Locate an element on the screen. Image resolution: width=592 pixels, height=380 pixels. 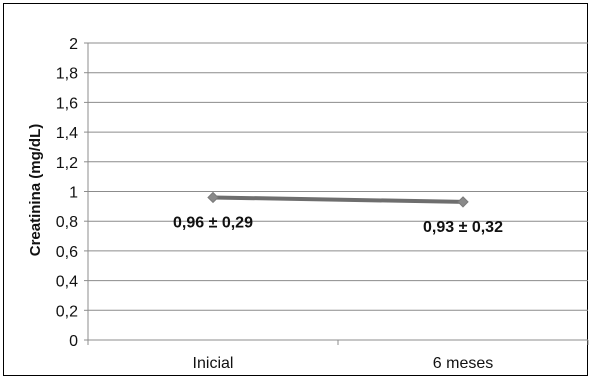
y-axis-tick-labels: 0 0,2 0,4 0,6 0,8 1 1,2 1,4 1,6 1,8 2 is located at coordinates (67, 193).